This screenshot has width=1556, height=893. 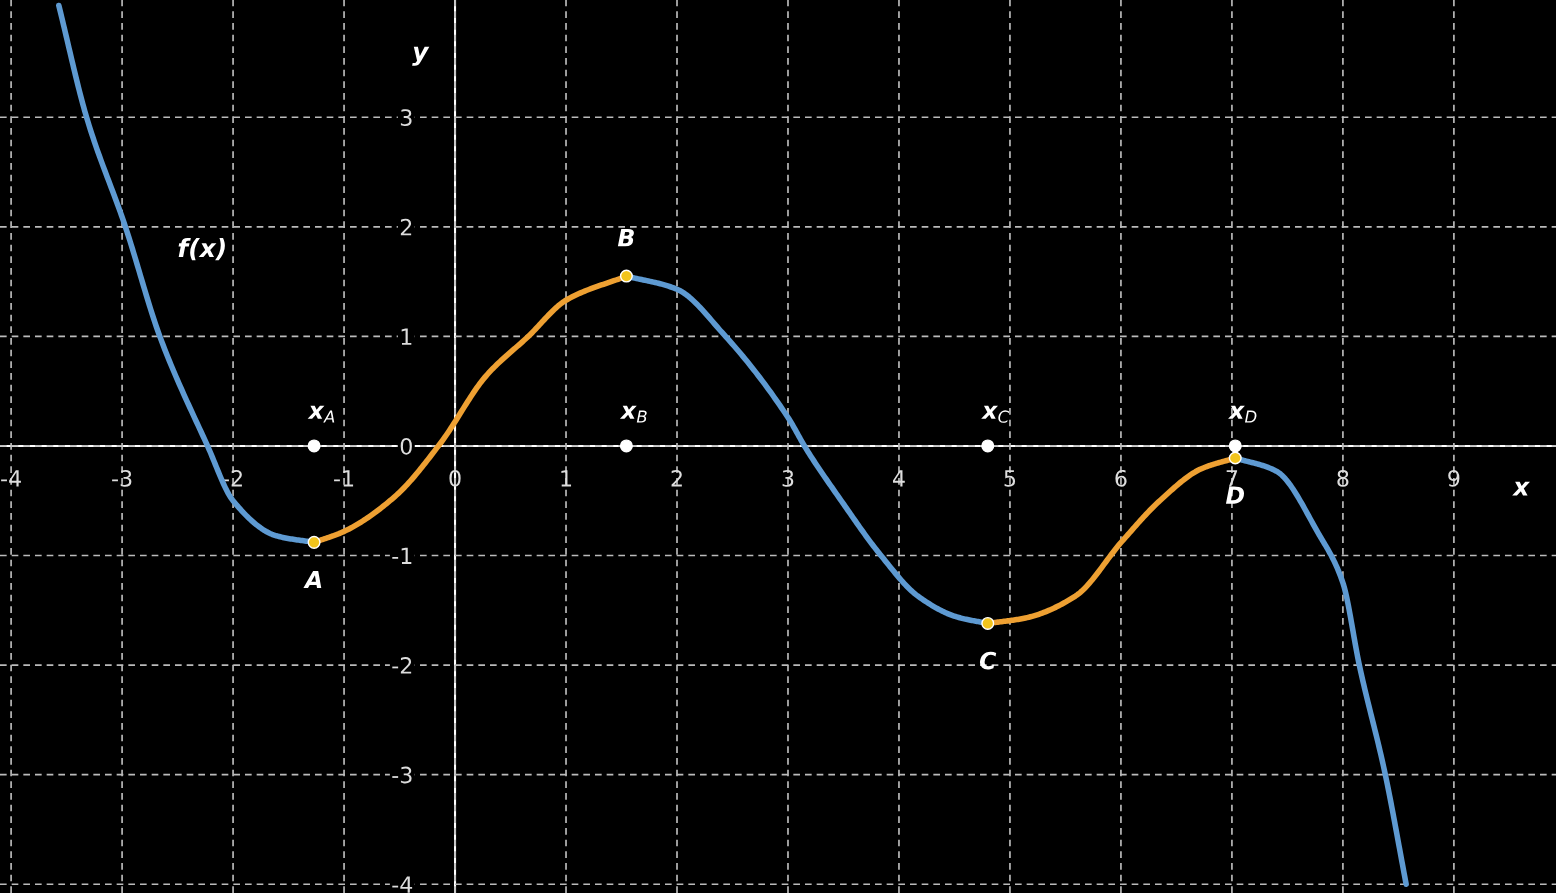 I want to click on y-tick-label: 3, so click(x=406, y=117).